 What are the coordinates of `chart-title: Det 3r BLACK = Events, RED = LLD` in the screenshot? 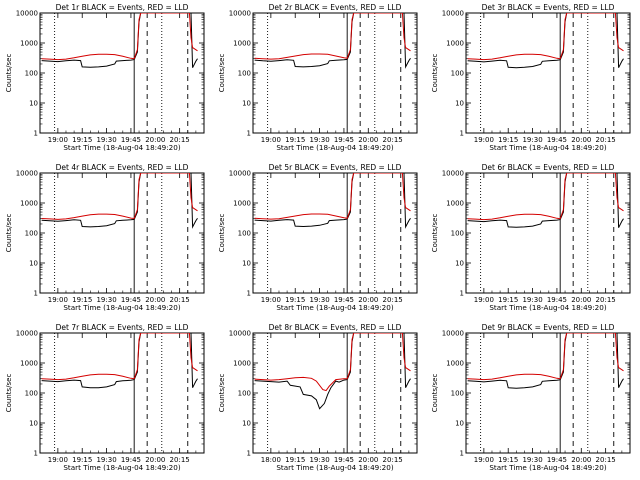 It's located at (548, 7).